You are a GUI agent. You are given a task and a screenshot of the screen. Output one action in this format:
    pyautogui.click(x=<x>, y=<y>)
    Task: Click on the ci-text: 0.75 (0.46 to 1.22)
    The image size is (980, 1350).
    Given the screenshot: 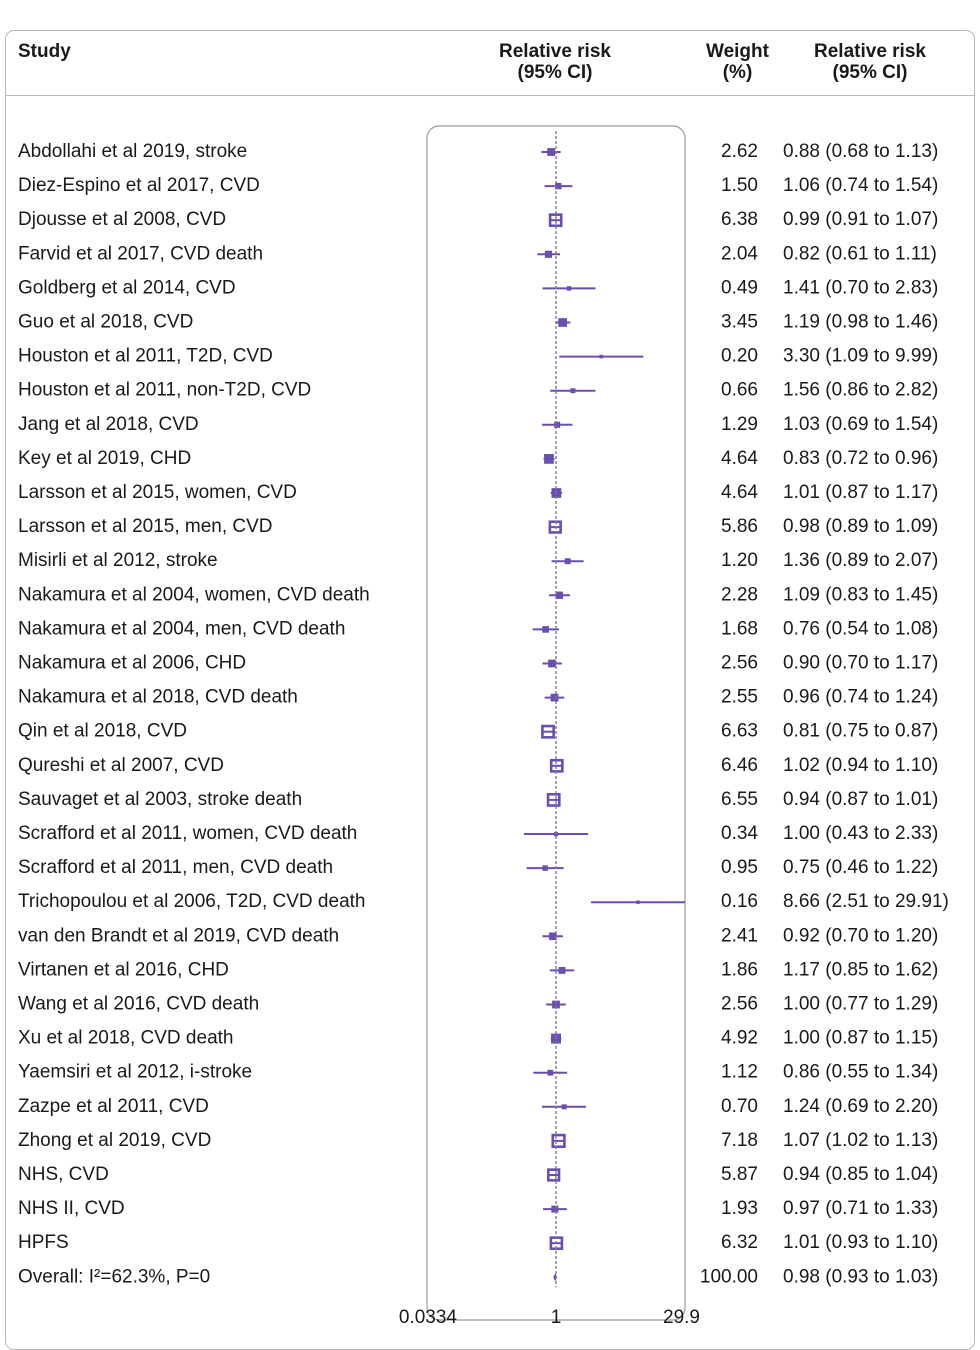 What is the action you would take?
    pyautogui.click(x=860, y=867)
    